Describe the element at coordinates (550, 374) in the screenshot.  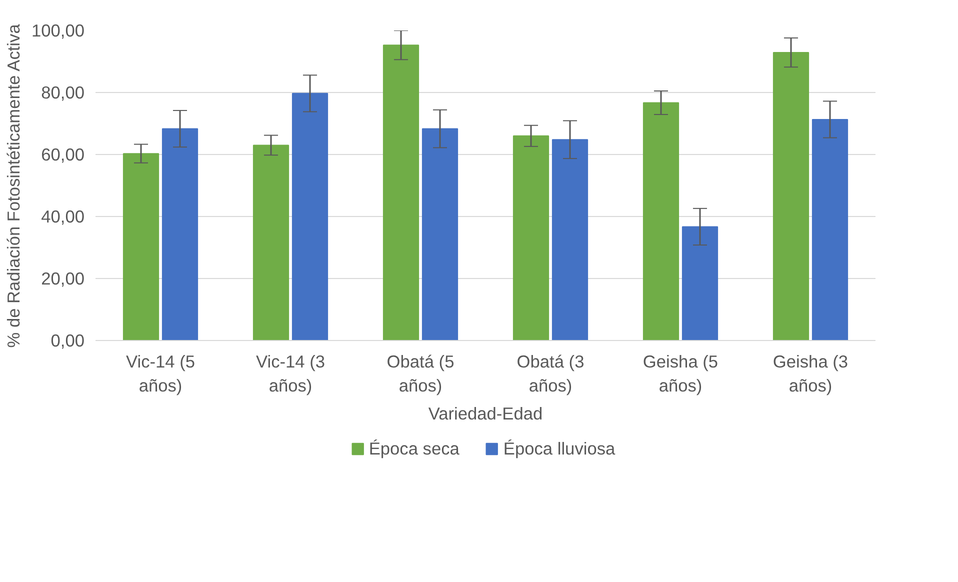
I see `x-tick-label: Obatá (3 años)` at that location.